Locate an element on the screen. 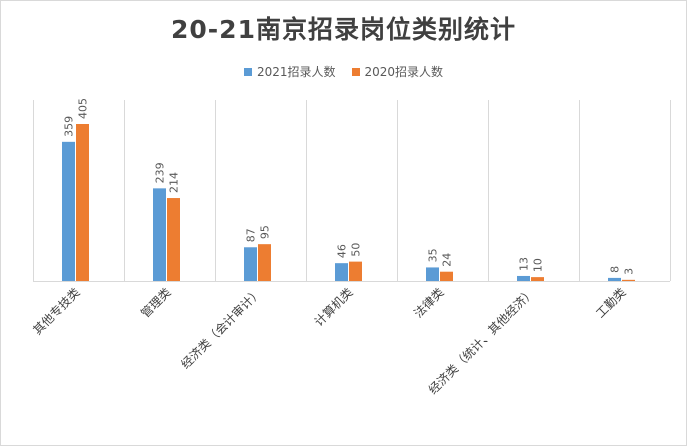  data-label-2021: 8 is located at coordinates (615, 269).